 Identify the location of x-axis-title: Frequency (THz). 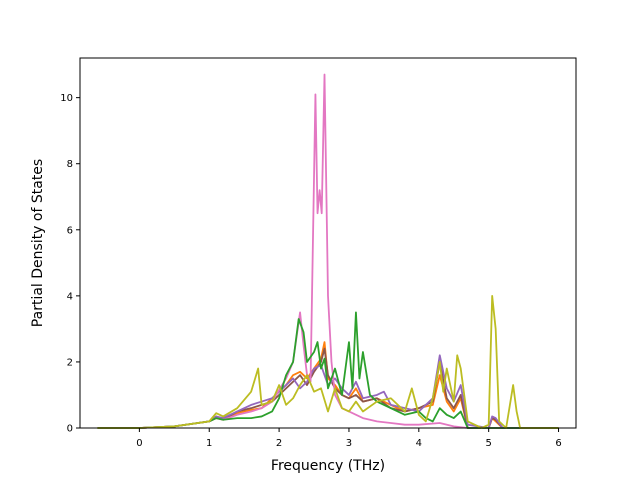
(328, 466).